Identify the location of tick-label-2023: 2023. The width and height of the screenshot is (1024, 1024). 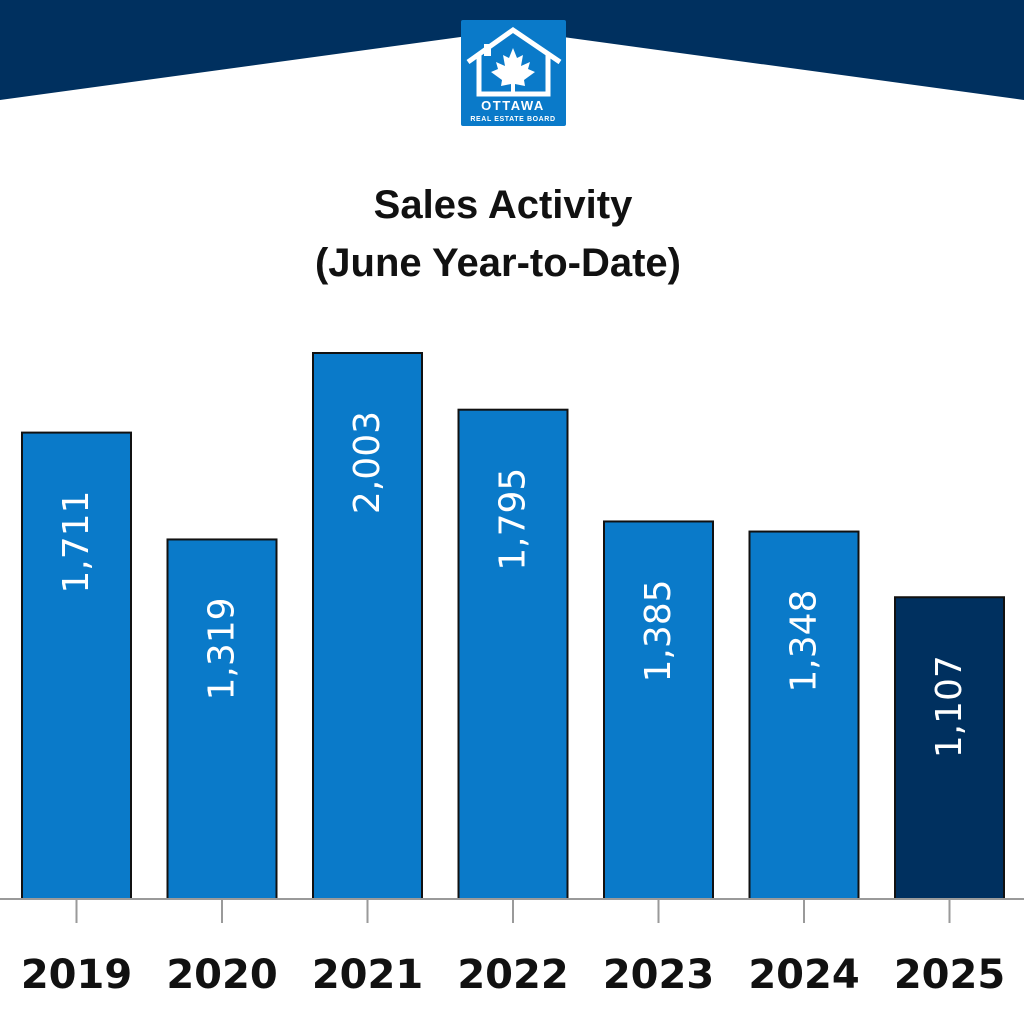
(658, 975).